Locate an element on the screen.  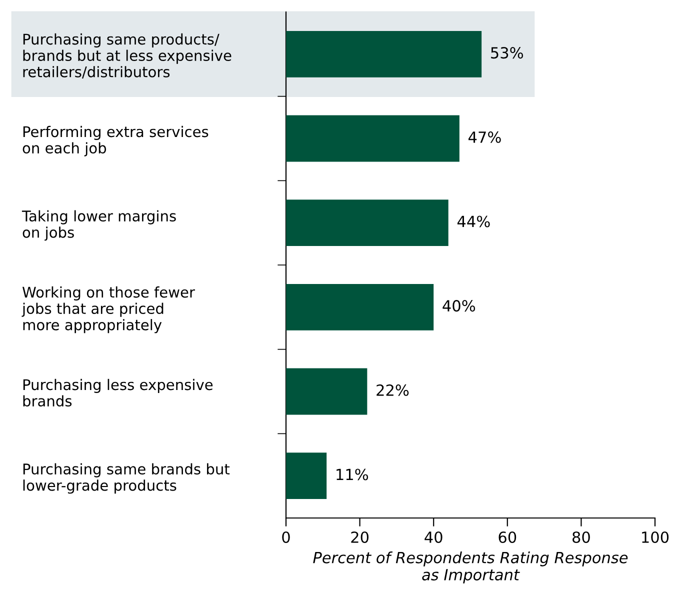
x-tick-label: 0 is located at coordinates (286, 537).